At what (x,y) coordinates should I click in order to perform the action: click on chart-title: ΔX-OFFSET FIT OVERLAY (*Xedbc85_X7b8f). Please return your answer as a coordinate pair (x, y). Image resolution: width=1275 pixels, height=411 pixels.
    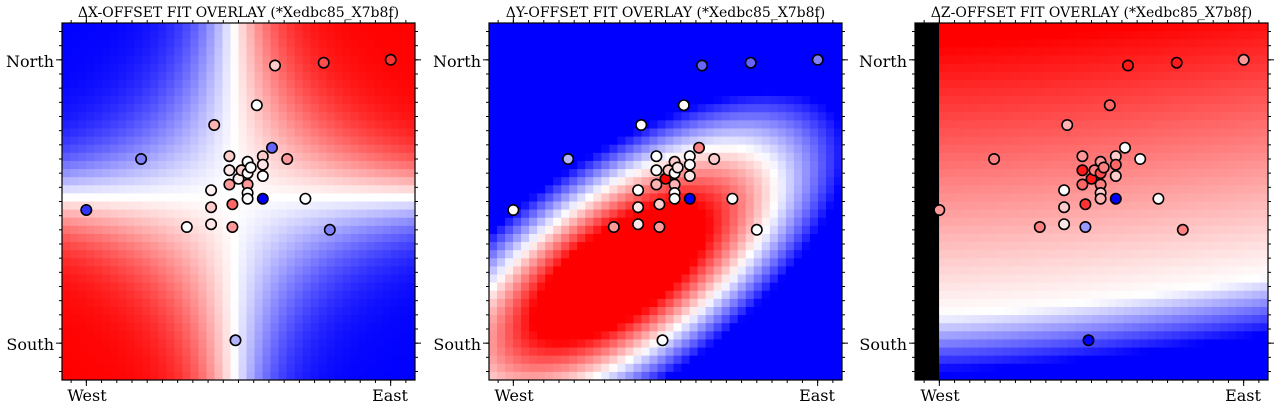
    Looking at the image, I should click on (238, 13).